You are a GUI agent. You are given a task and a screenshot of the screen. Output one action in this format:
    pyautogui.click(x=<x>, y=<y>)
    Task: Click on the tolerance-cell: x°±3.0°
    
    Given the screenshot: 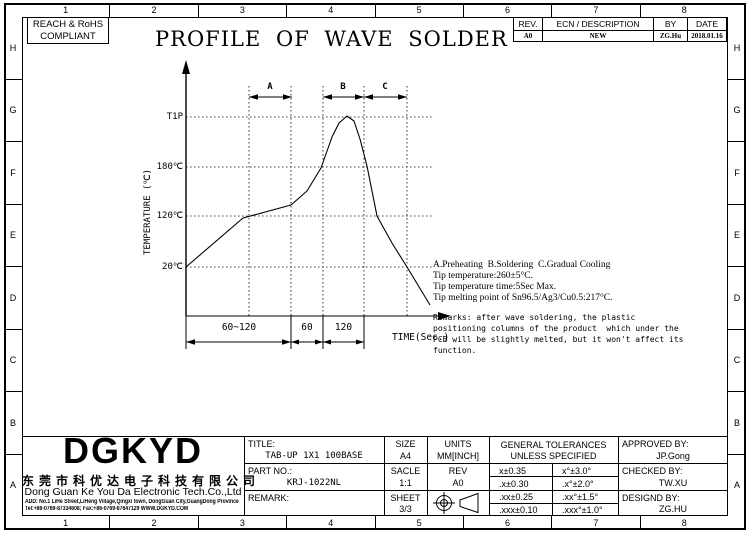 What is the action you would take?
    pyautogui.click(x=577, y=471)
    